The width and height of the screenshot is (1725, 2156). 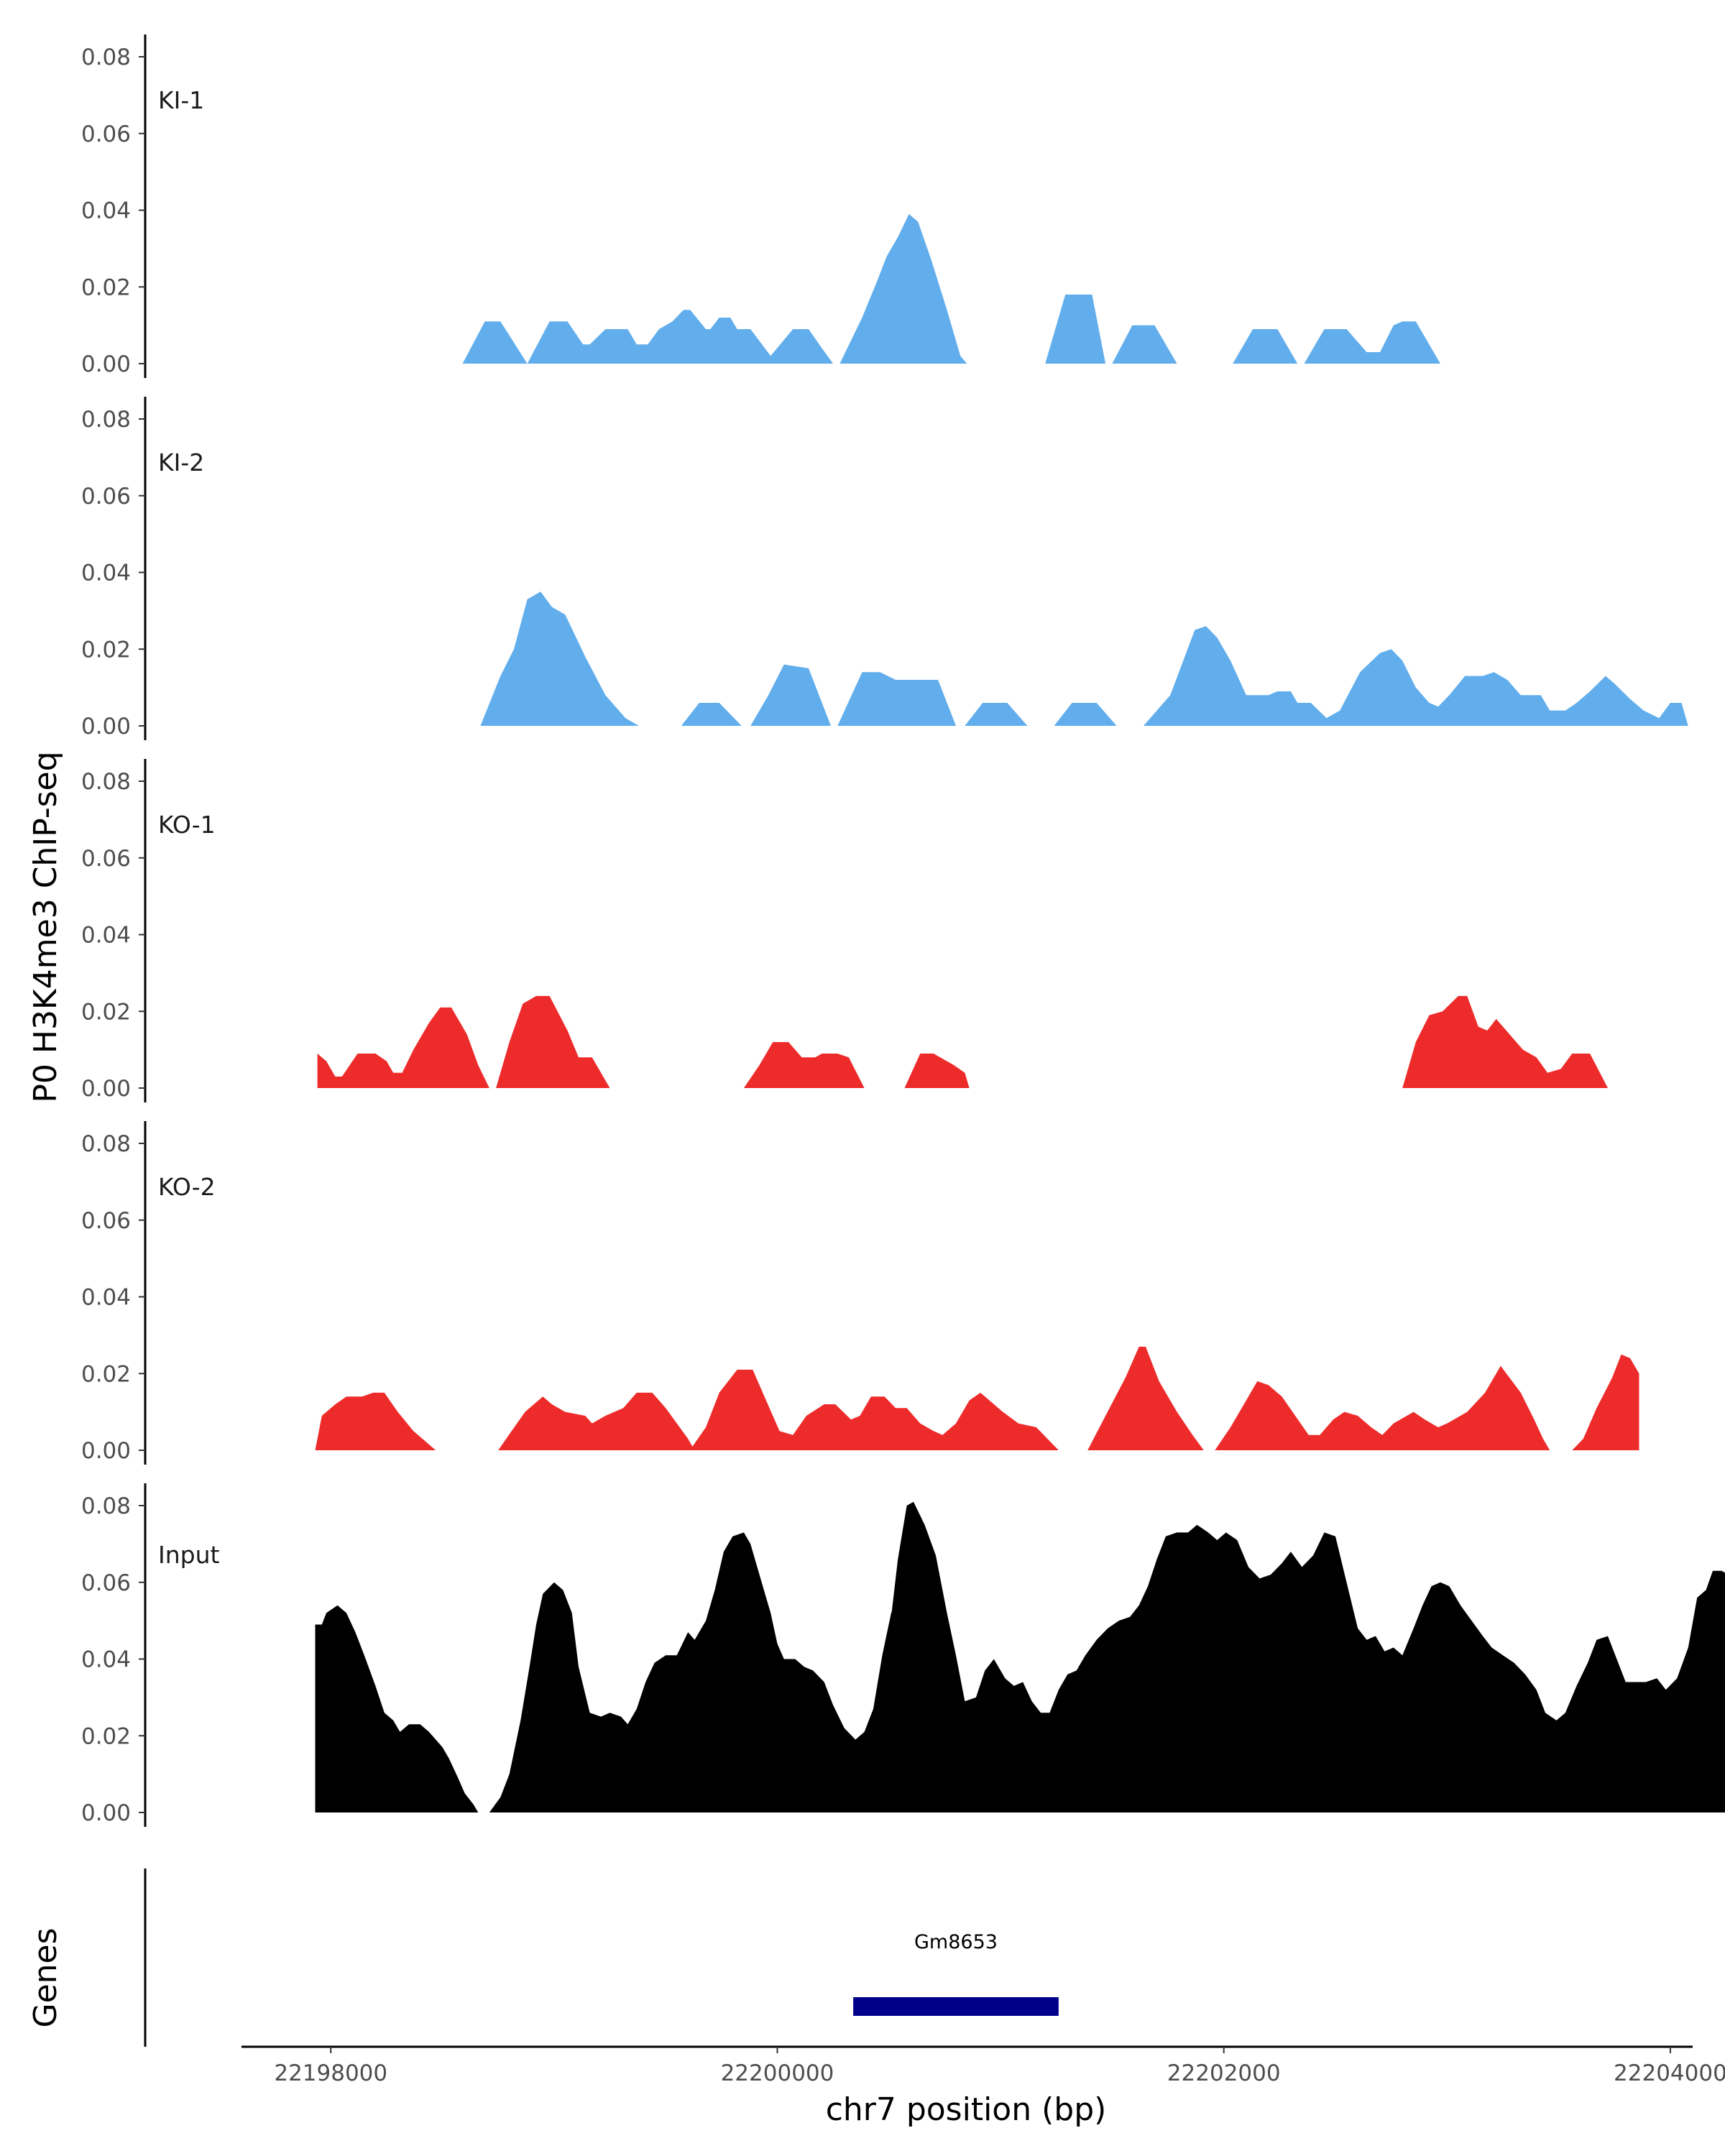 What do you see at coordinates (884, 568) in the screenshot?
I see `track-ki-2: 0.00 0.02 0.04 0.06 0.08 KI-2` at bounding box center [884, 568].